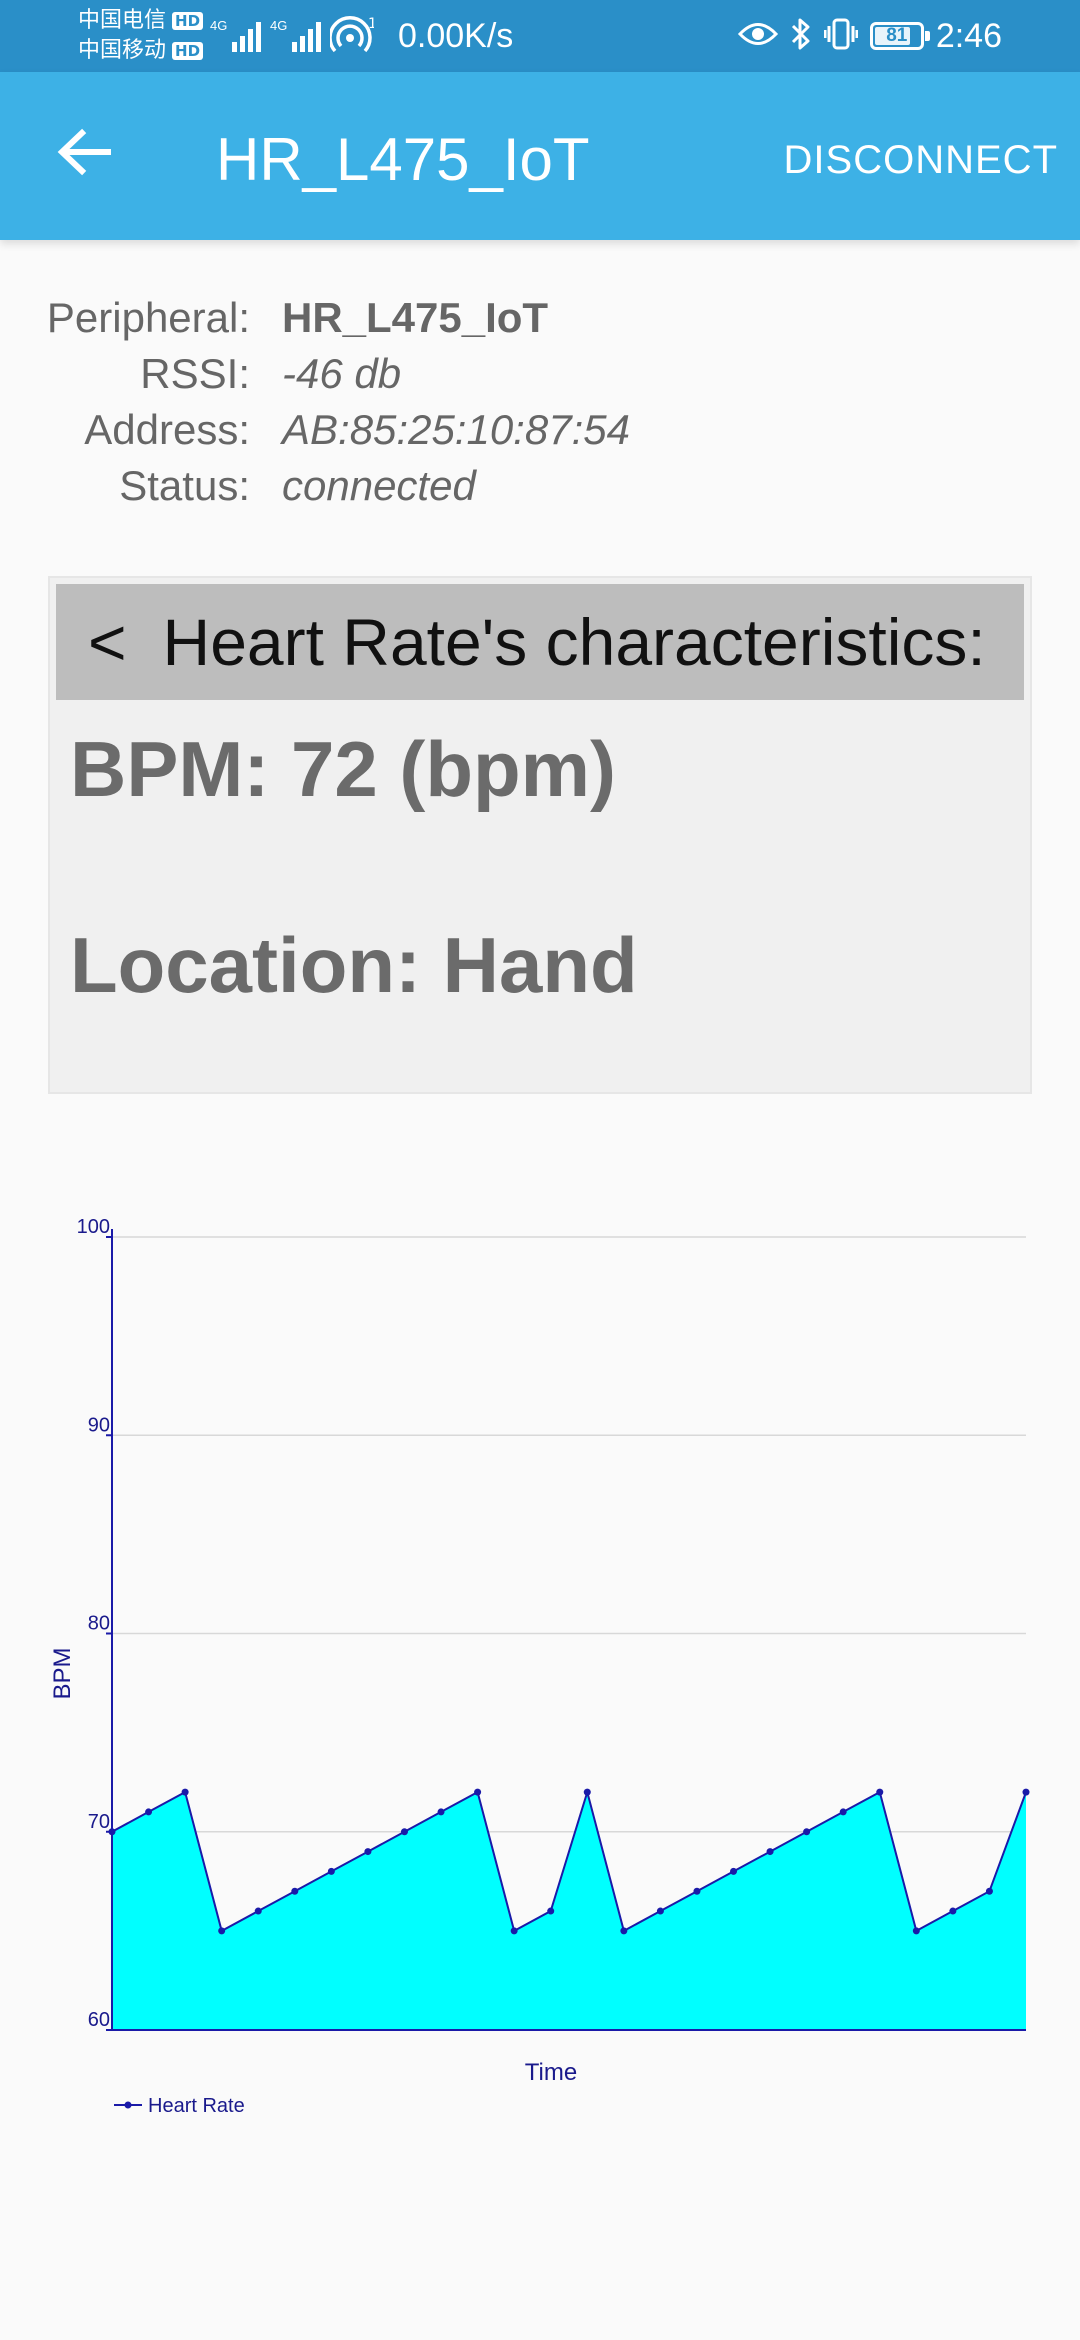 This screenshot has width=1080, height=2340. Describe the element at coordinates (148, 317) in the screenshot. I see `peripheral-label: Peripheral:` at that location.